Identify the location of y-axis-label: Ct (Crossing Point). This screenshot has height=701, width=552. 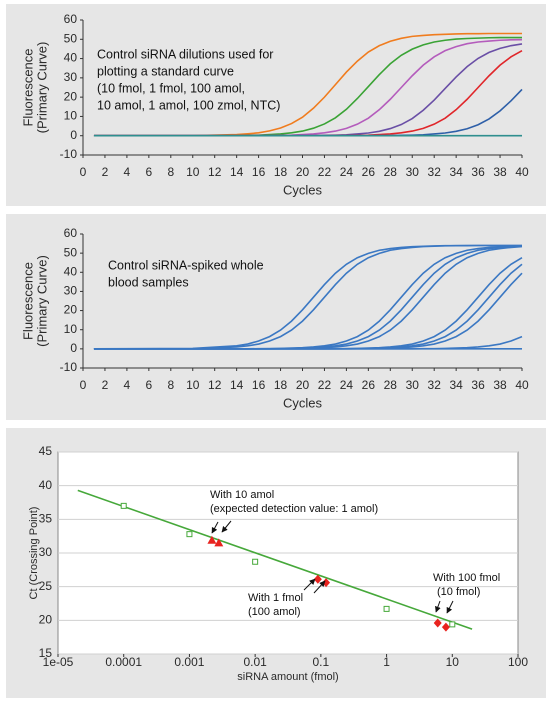
(34, 553).